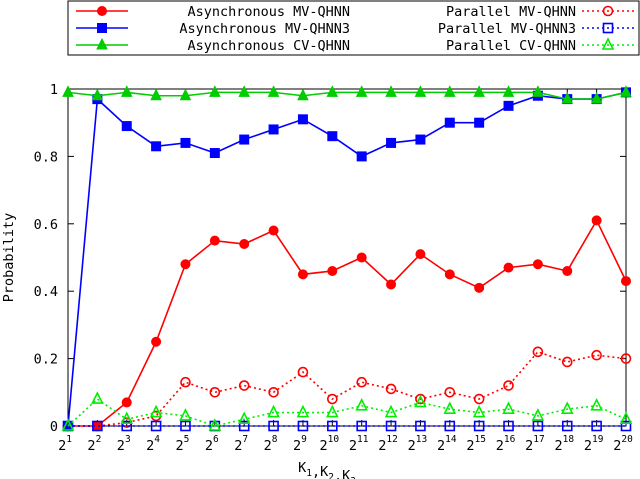  Describe the element at coordinates (330, 444) in the screenshot. I see `x-tick-label: 210` at that location.